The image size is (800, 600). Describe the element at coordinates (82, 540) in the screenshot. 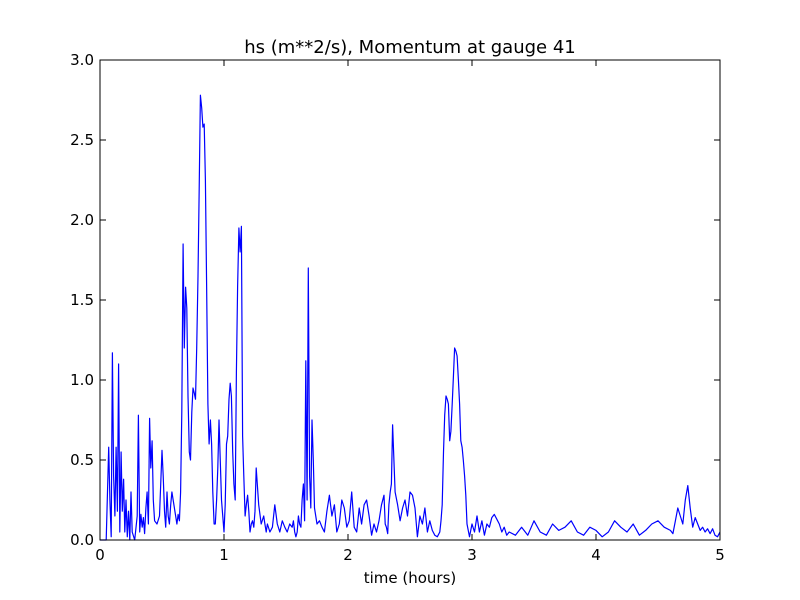

I see `y-tick-label: 0.0` at that location.